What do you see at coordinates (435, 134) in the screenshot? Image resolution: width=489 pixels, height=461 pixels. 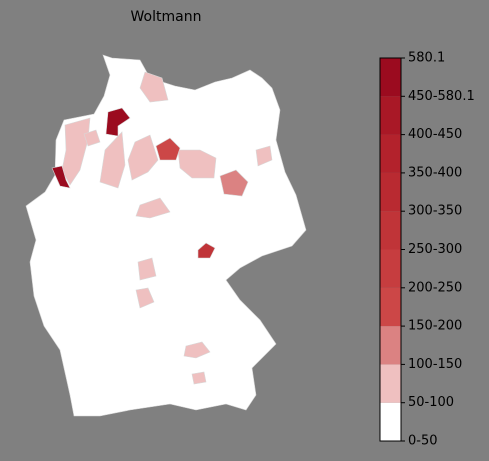 I see `colorbar-label: 400-450` at bounding box center [435, 134].